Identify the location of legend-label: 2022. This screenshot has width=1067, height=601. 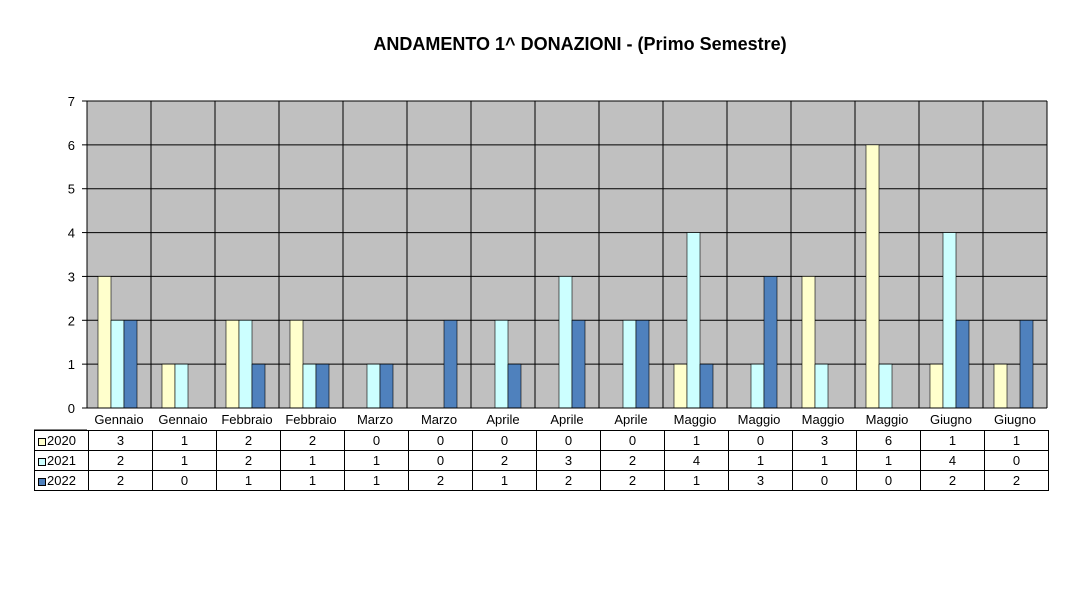
(61, 480).